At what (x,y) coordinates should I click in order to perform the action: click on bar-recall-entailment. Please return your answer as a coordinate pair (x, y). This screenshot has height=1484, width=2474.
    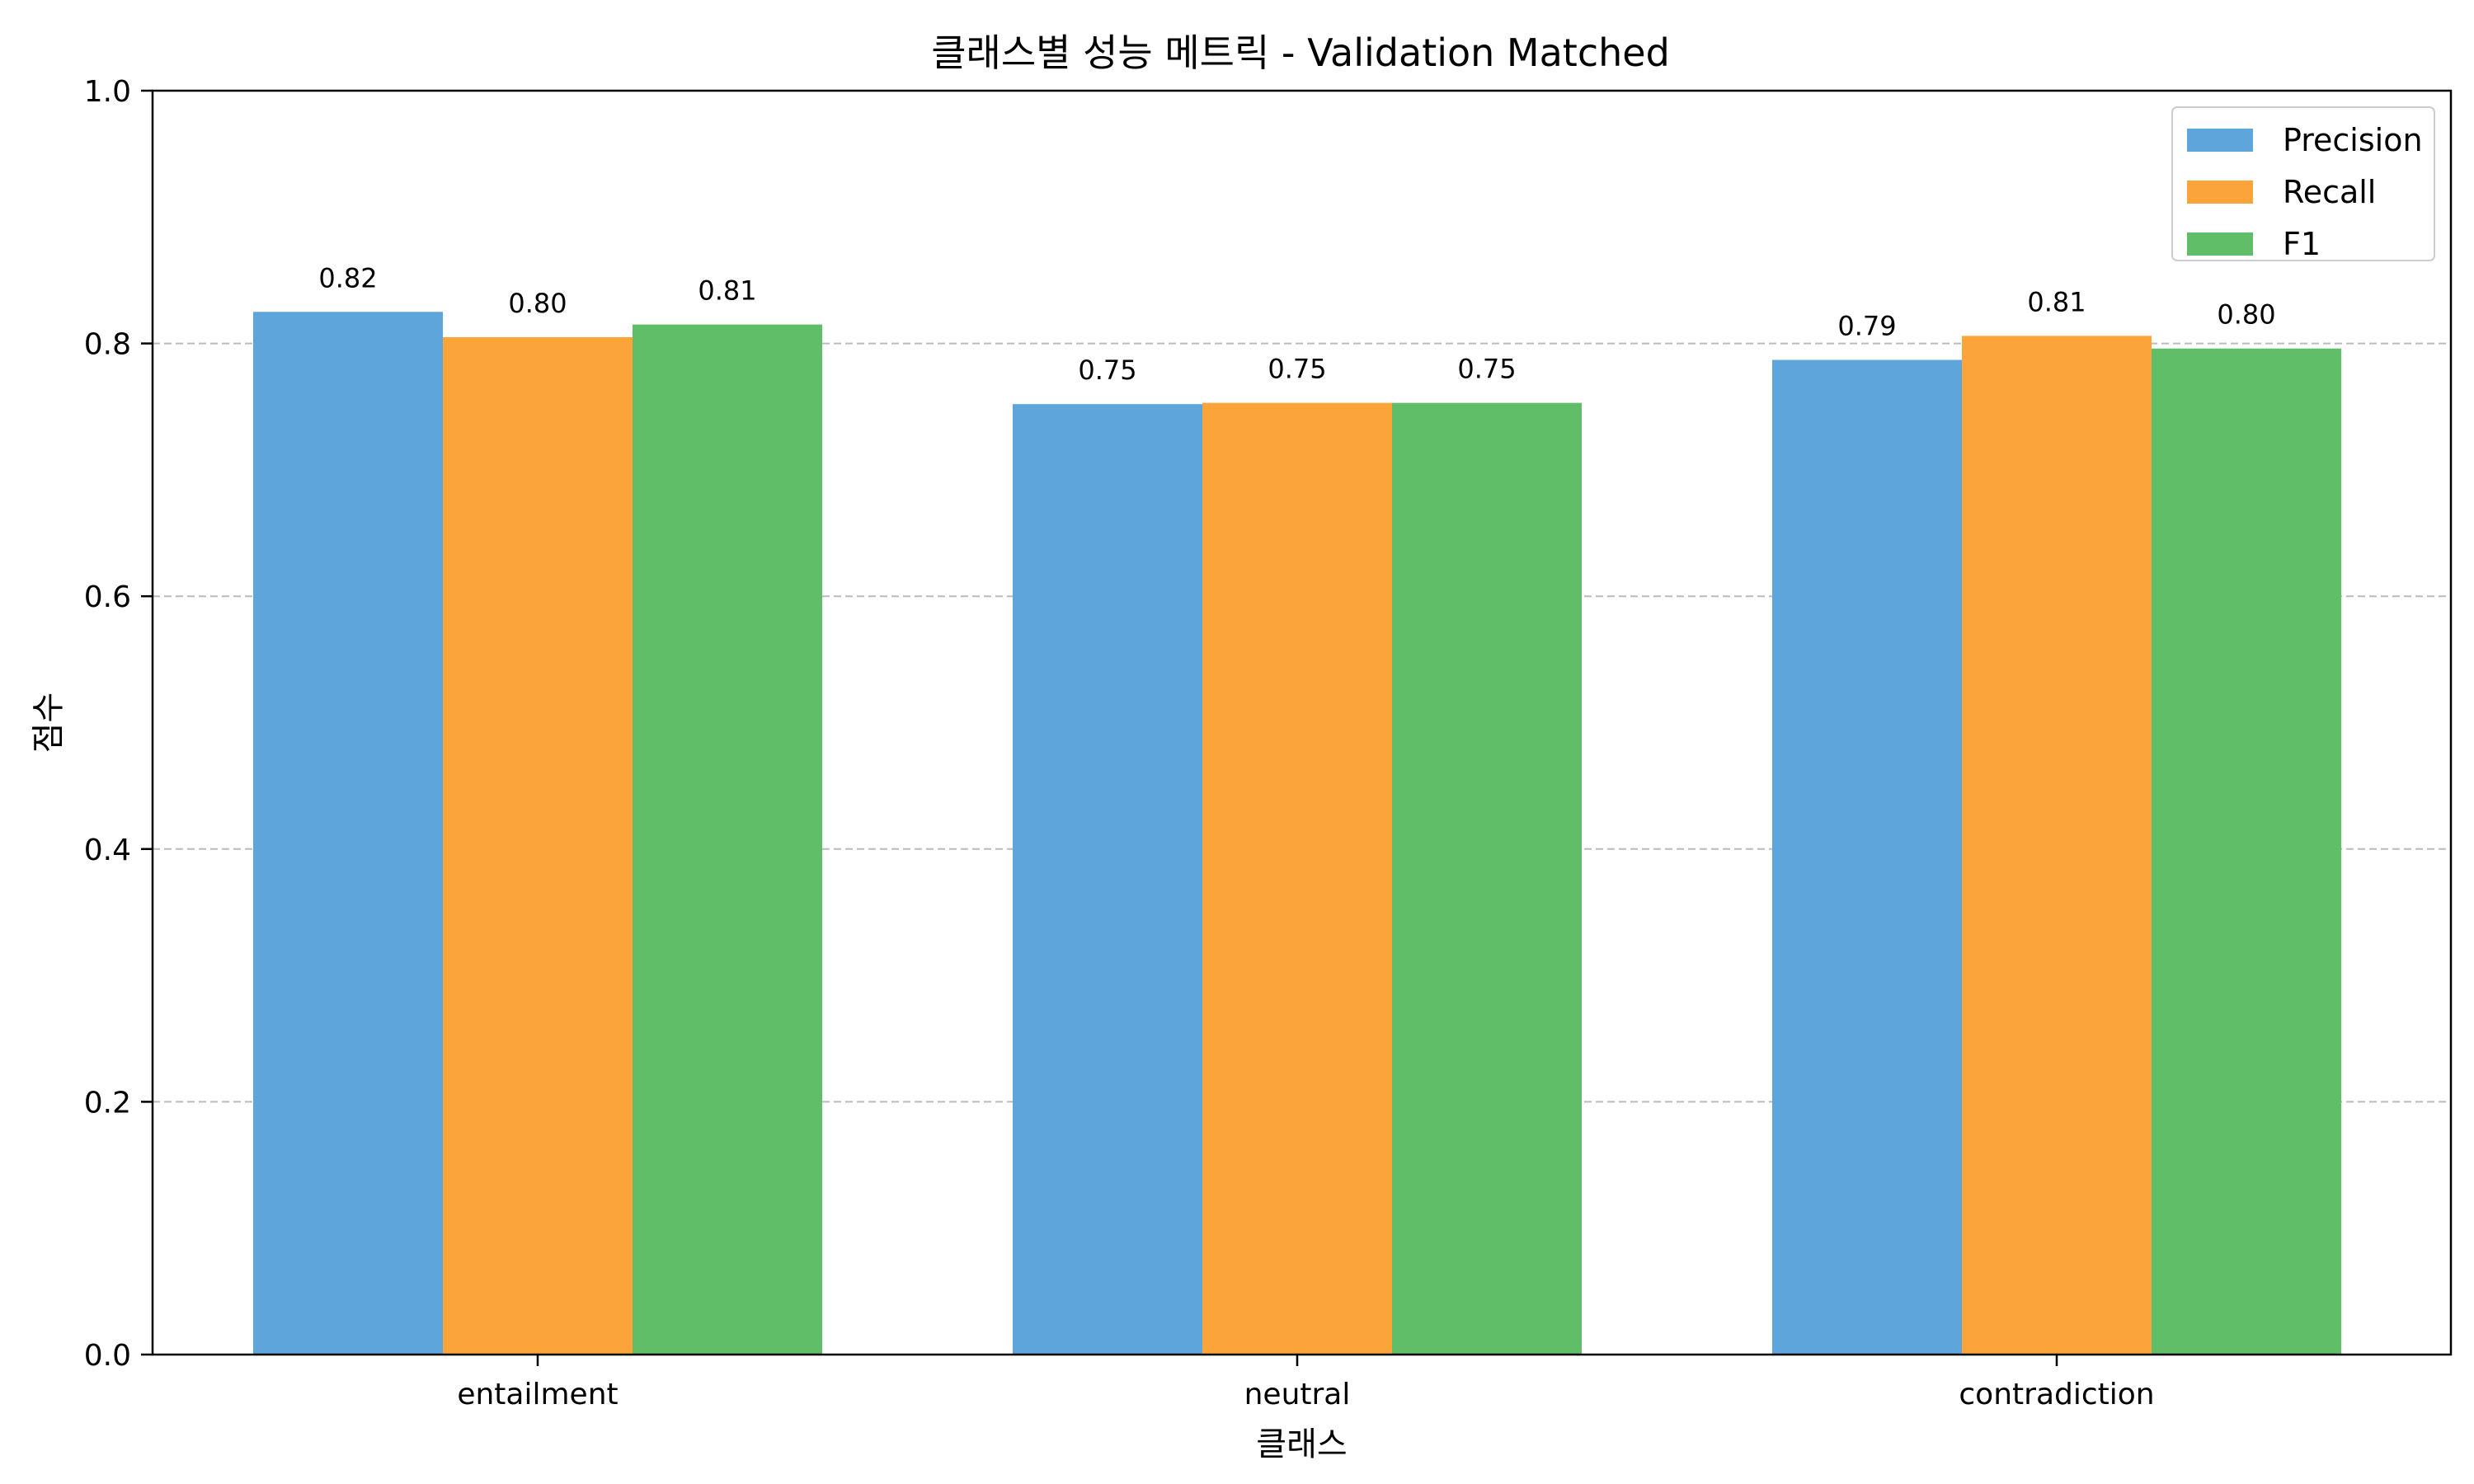
    Looking at the image, I should click on (538, 845).